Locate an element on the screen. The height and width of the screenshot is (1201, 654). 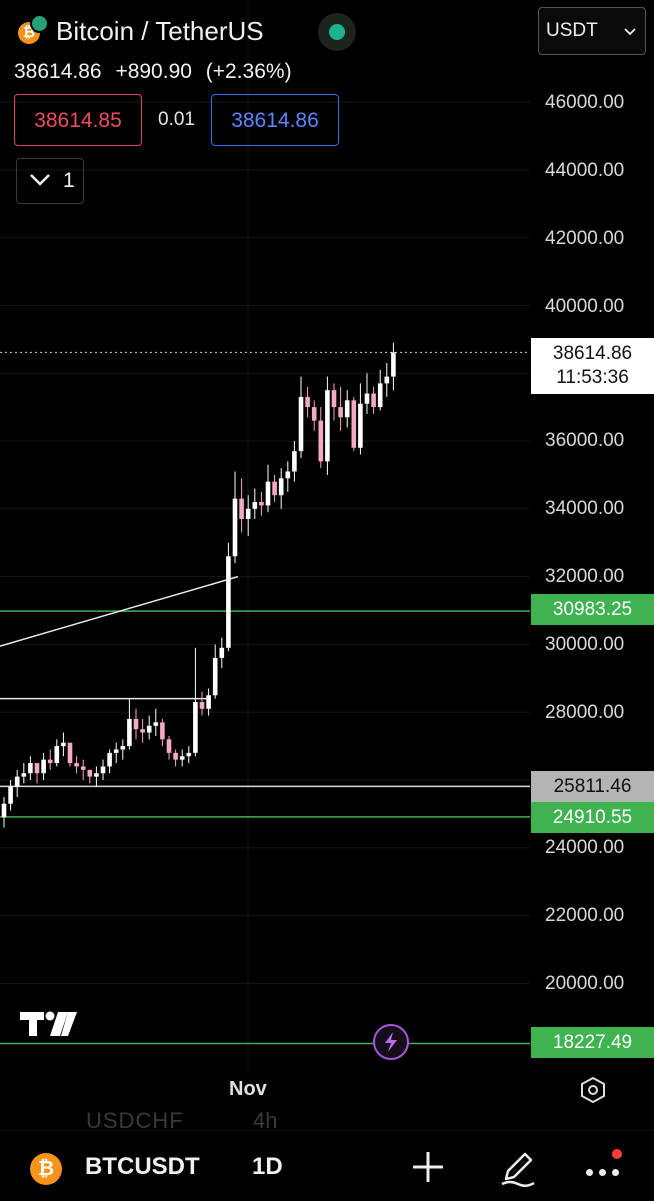
currency-select: USDT is located at coordinates (592, 31).